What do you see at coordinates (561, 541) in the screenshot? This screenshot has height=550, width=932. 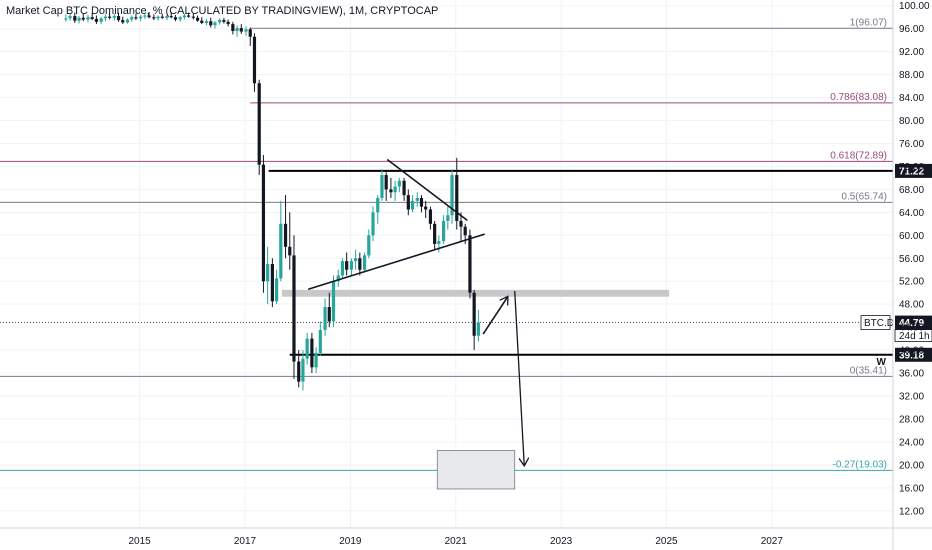 I see `x-tick-label: 2023` at bounding box center [561, 541].